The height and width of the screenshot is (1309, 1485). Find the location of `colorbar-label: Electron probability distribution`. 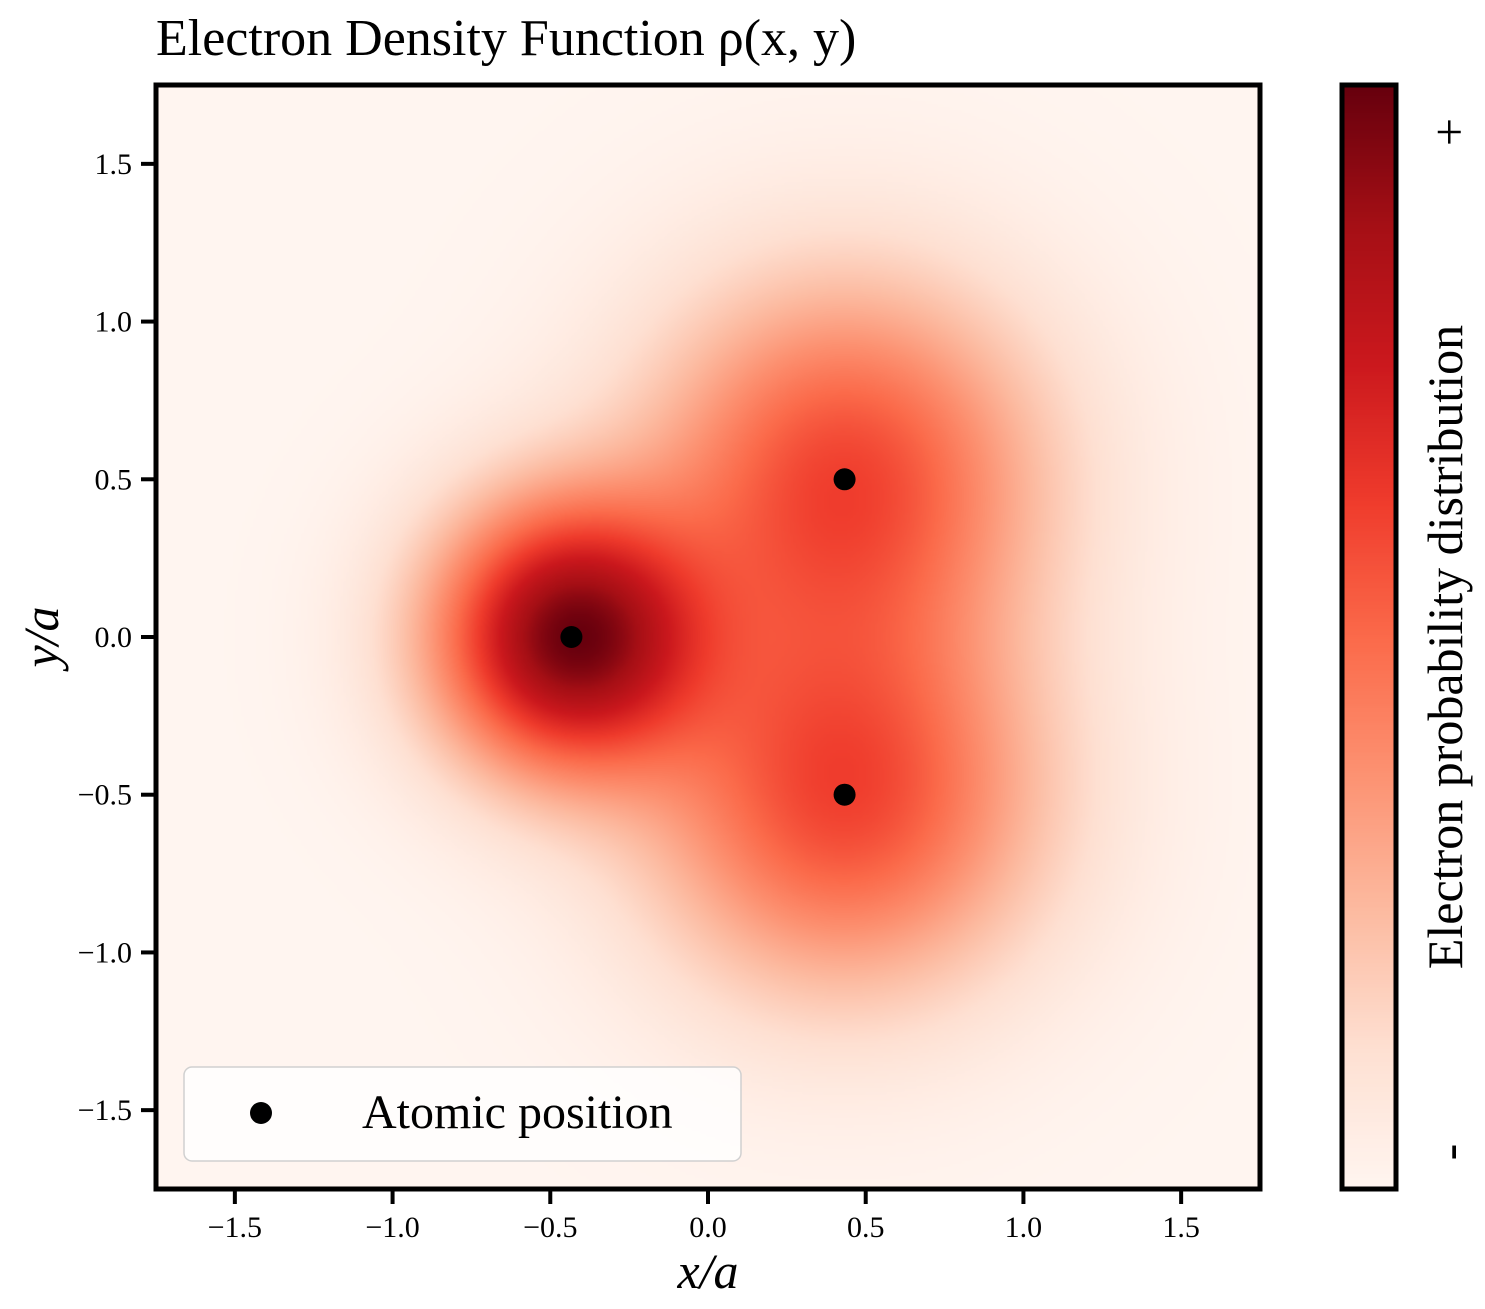

colorbar-label: Electron probability distribution is located at coordinates (1445, 647).